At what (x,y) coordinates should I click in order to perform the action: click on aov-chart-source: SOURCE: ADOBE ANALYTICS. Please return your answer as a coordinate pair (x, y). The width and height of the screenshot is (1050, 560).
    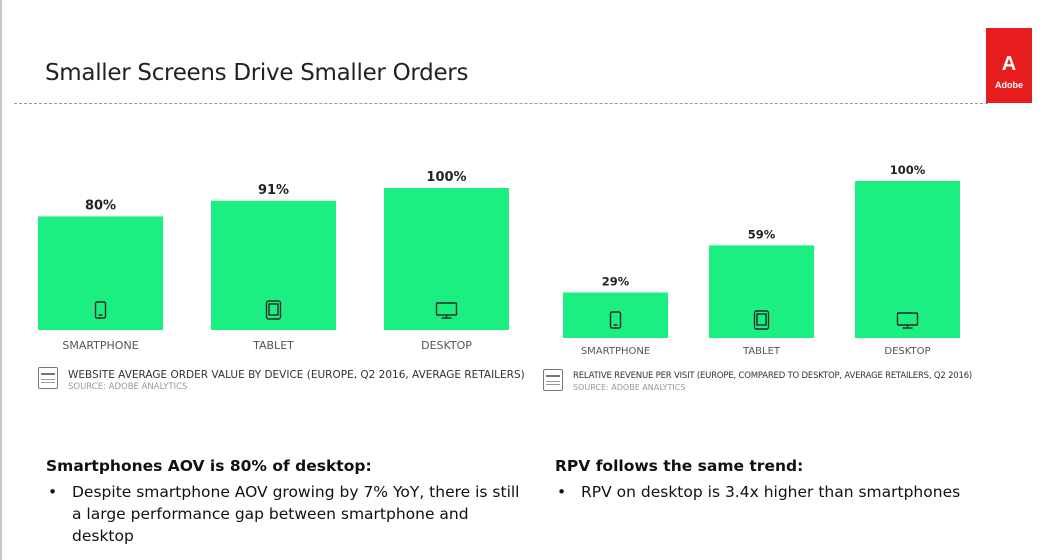
    Looking at the image, I should click on (128, 387).